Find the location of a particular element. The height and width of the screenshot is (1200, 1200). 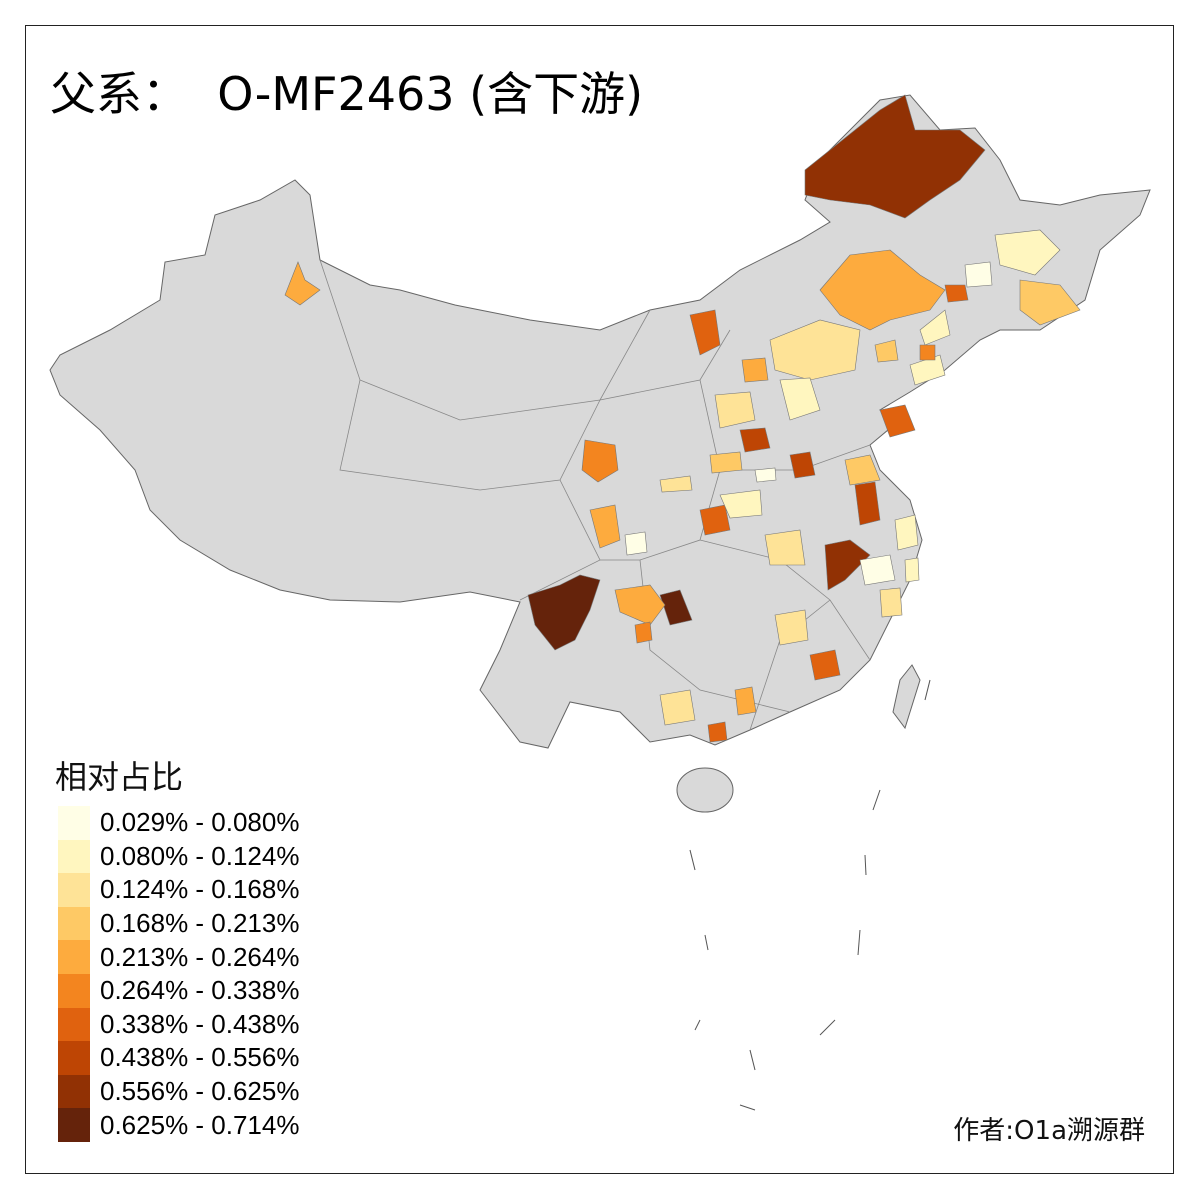

legend-label: 0.029% - 0.080% is located at coordinates (200, 822).